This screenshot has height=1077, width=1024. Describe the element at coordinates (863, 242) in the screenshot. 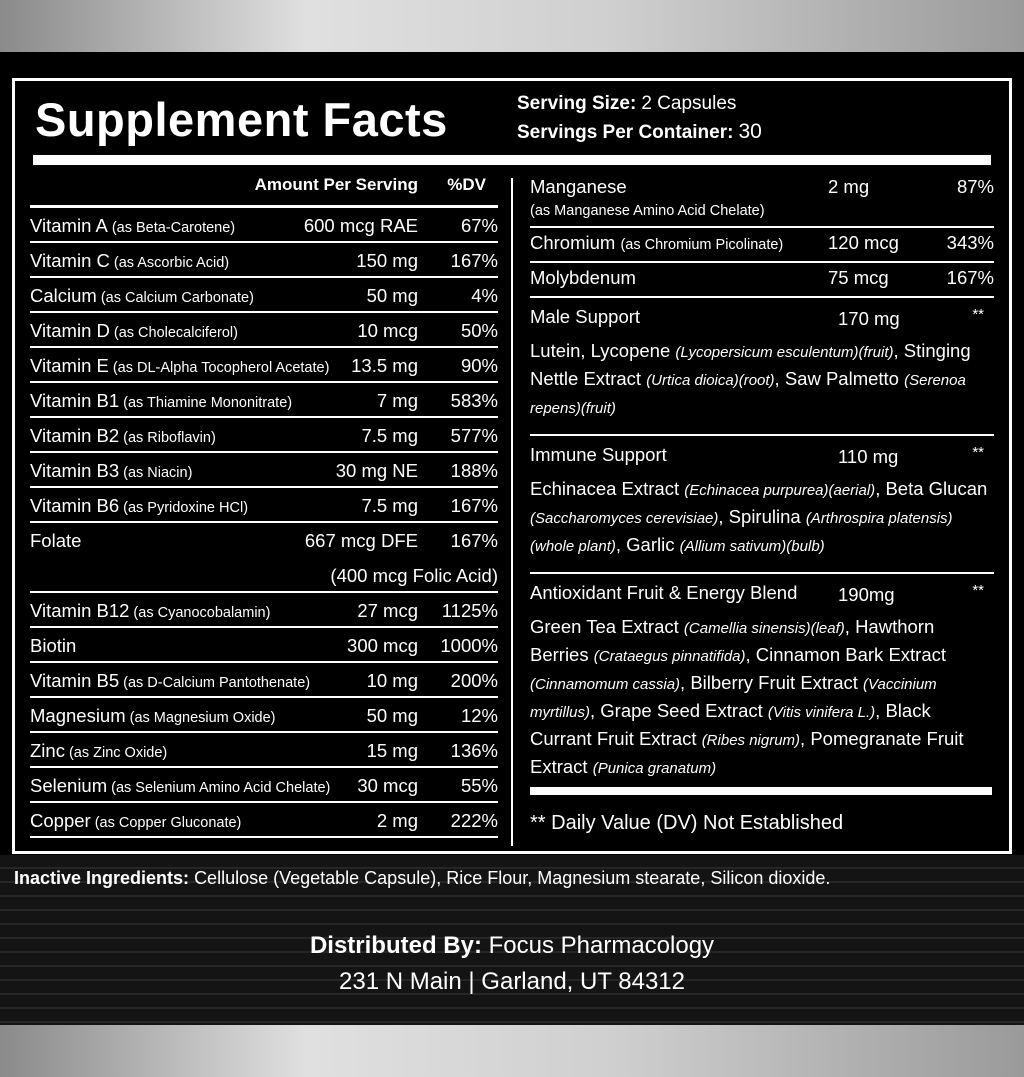

I see `amount: 120 mcg` at that location.